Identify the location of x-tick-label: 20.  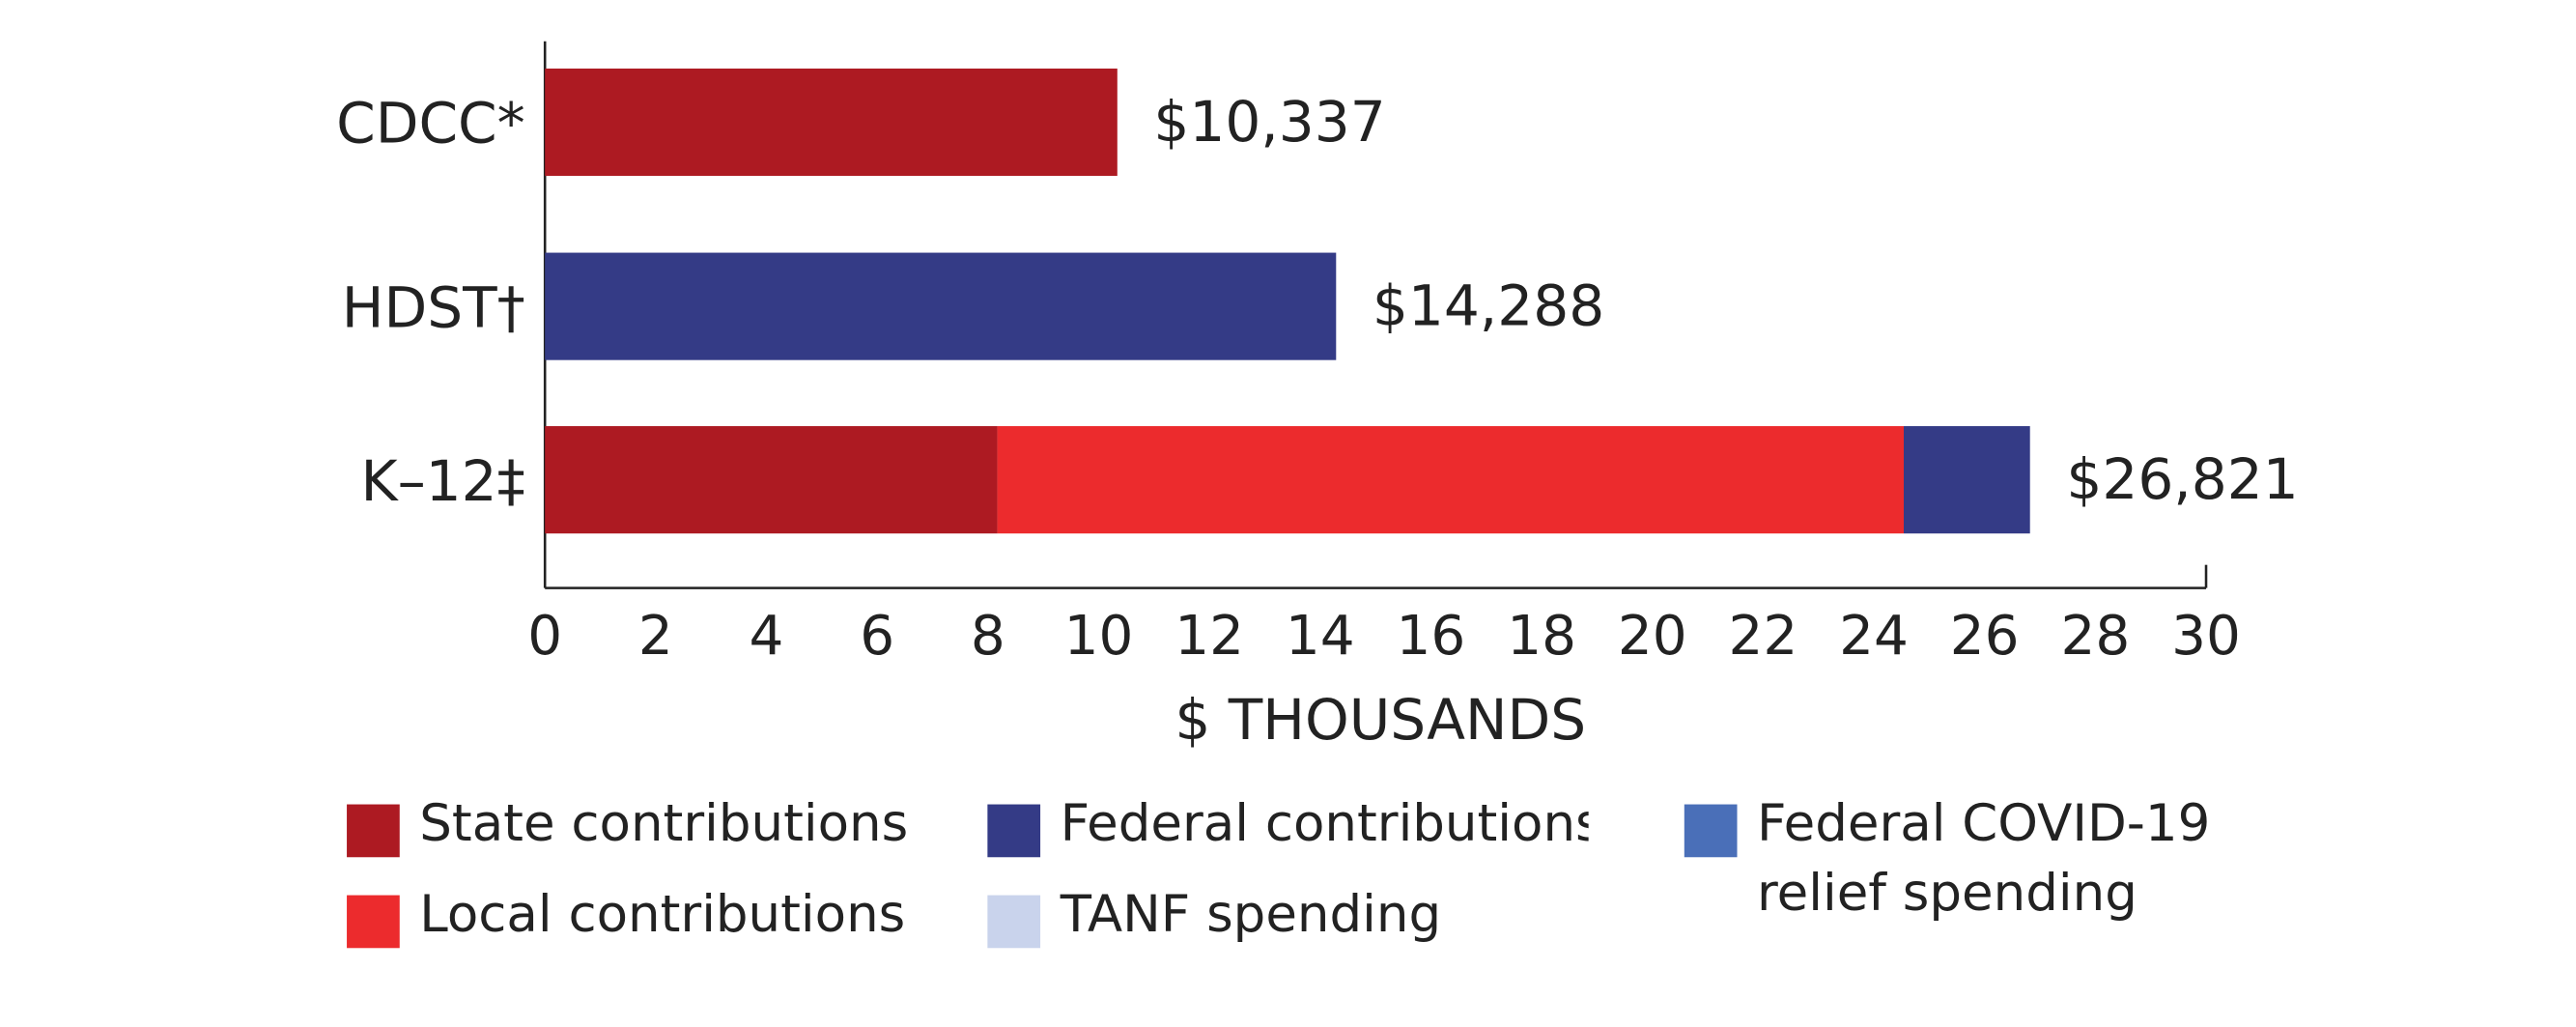
(1652, 636).